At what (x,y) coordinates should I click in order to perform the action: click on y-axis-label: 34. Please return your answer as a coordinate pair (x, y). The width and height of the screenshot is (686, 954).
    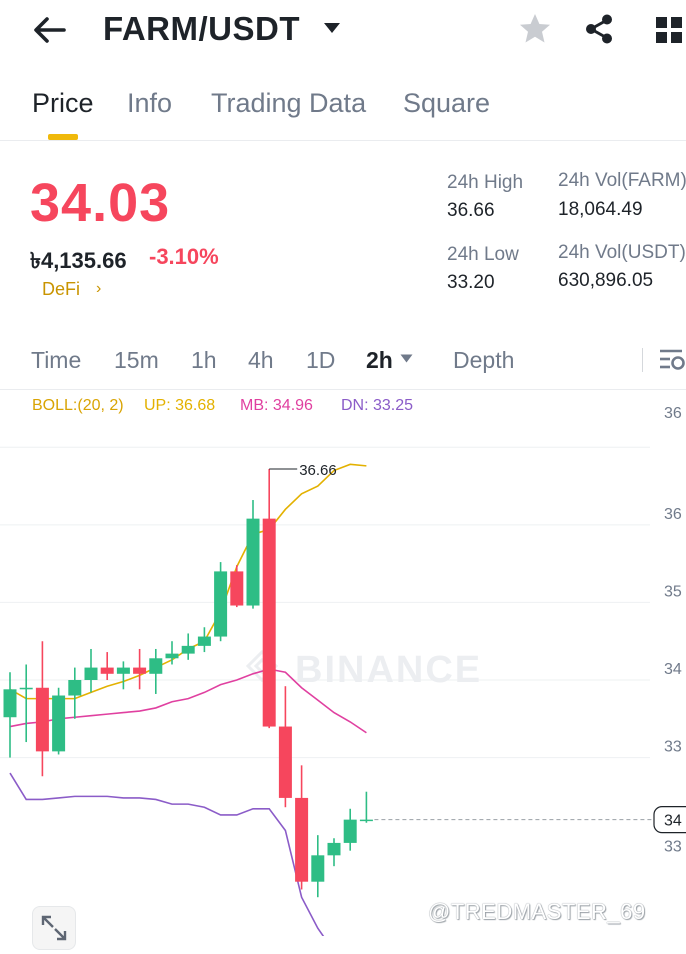
    Looking at the image, I should click on (673, 669).